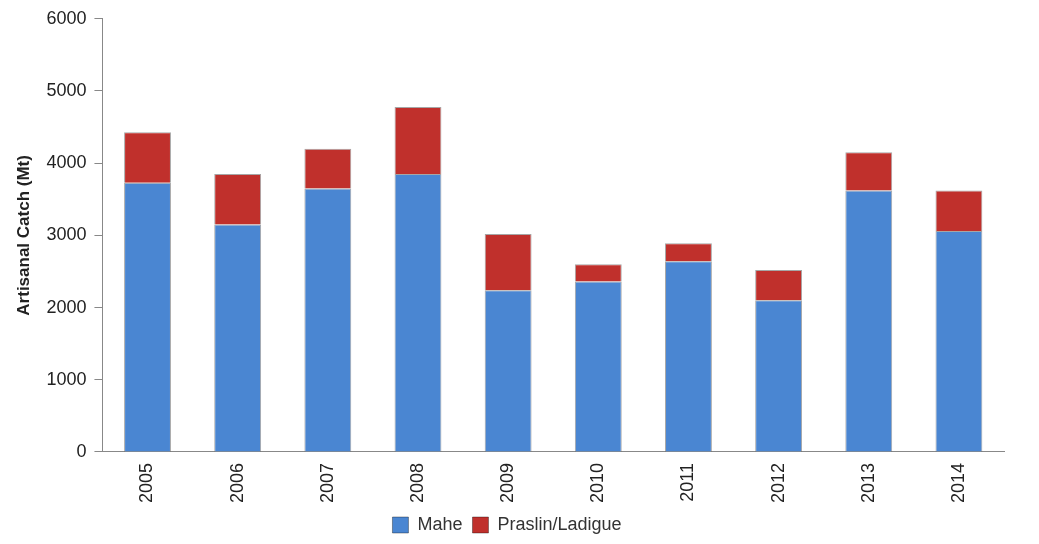 The width and height of the screenshot is (1039, 544). Describe the element at coordinates (66, 378) in the screenshot. I see `y-tick-label: 1000` at that location.